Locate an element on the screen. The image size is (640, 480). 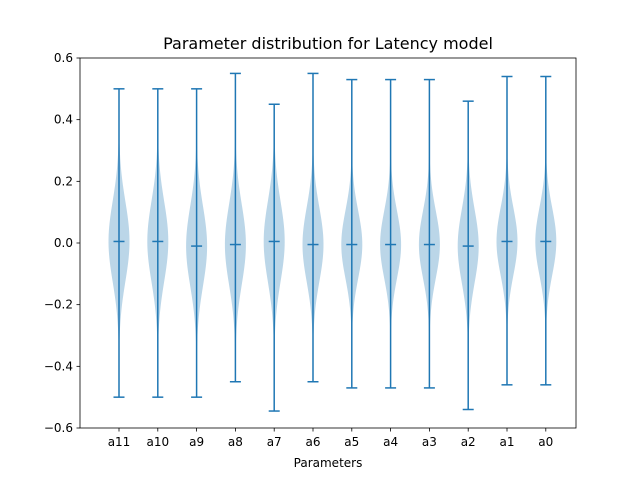
y-tick-label: −0.4 is located at coordinates (58, 366).